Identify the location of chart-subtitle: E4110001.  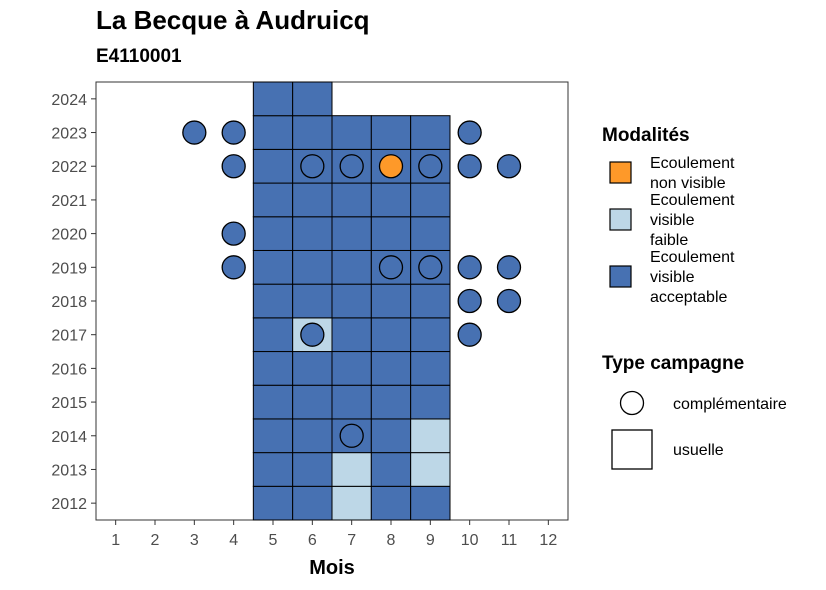
(139, 56).